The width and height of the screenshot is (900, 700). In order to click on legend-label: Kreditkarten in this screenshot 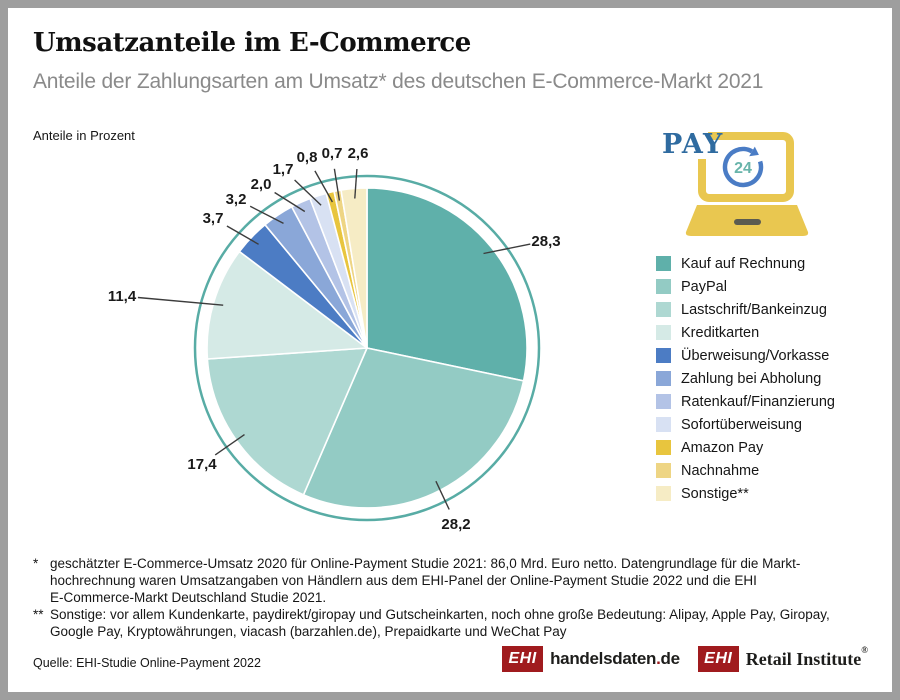, I will do `click(720, 332)`.